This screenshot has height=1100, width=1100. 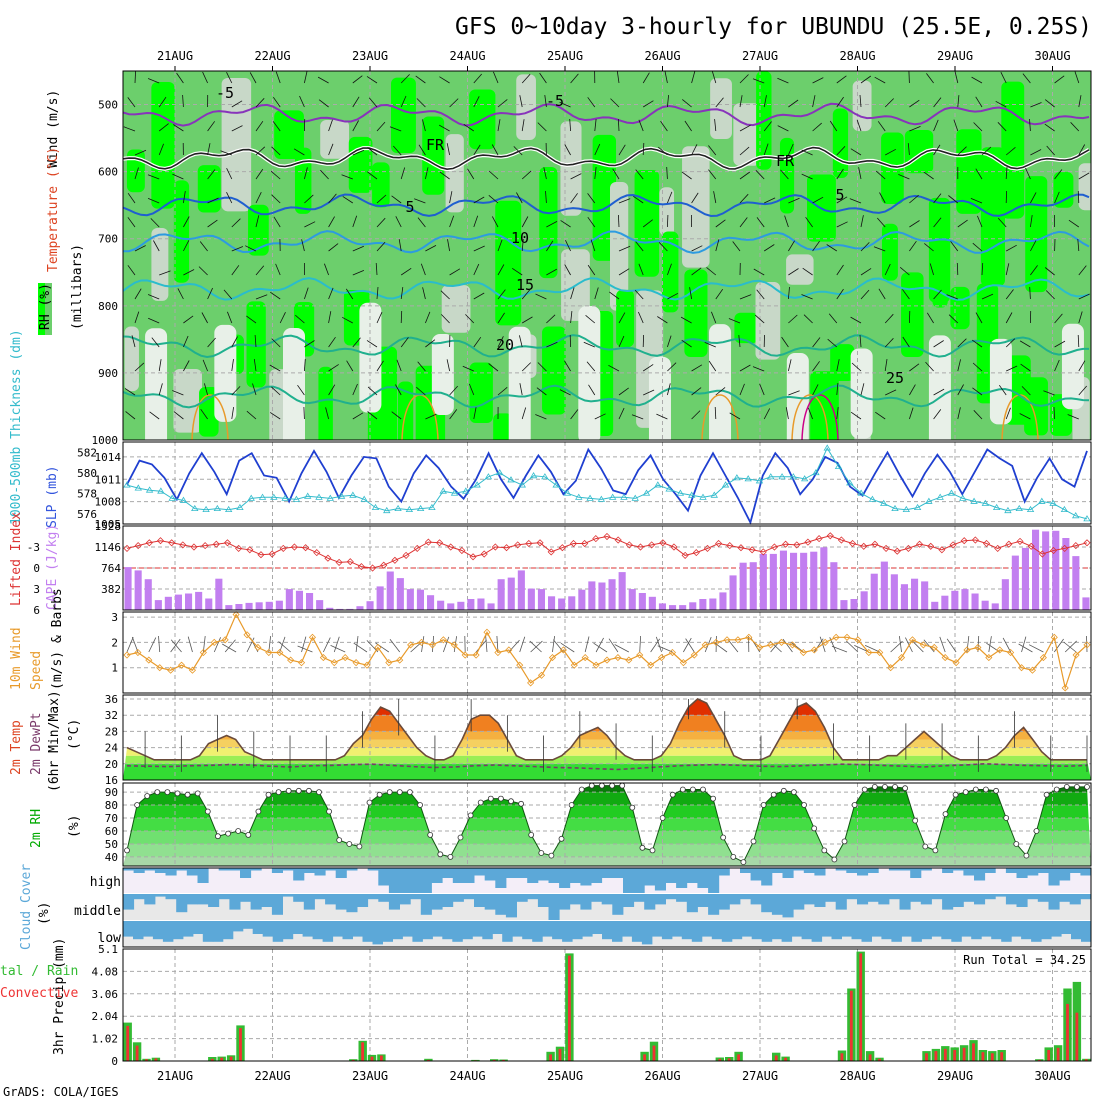 What do you see at coordinates (108, 306) in the screenshot?
I see `pressure-tick-label: 800` at bounding box center [108, 306].